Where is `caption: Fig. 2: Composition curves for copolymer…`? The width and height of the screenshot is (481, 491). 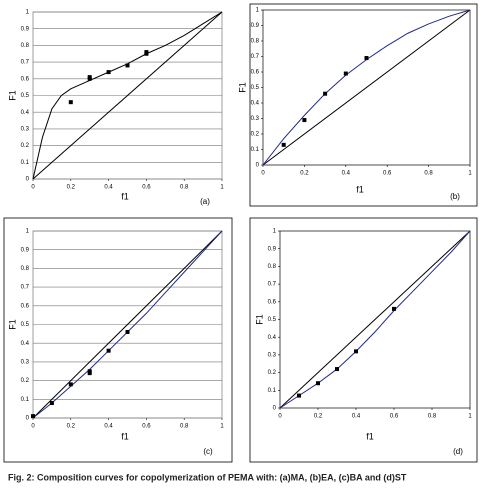 caption: Fig. 2: Composition curves for copolymer… is located at coordinates (207, 477).